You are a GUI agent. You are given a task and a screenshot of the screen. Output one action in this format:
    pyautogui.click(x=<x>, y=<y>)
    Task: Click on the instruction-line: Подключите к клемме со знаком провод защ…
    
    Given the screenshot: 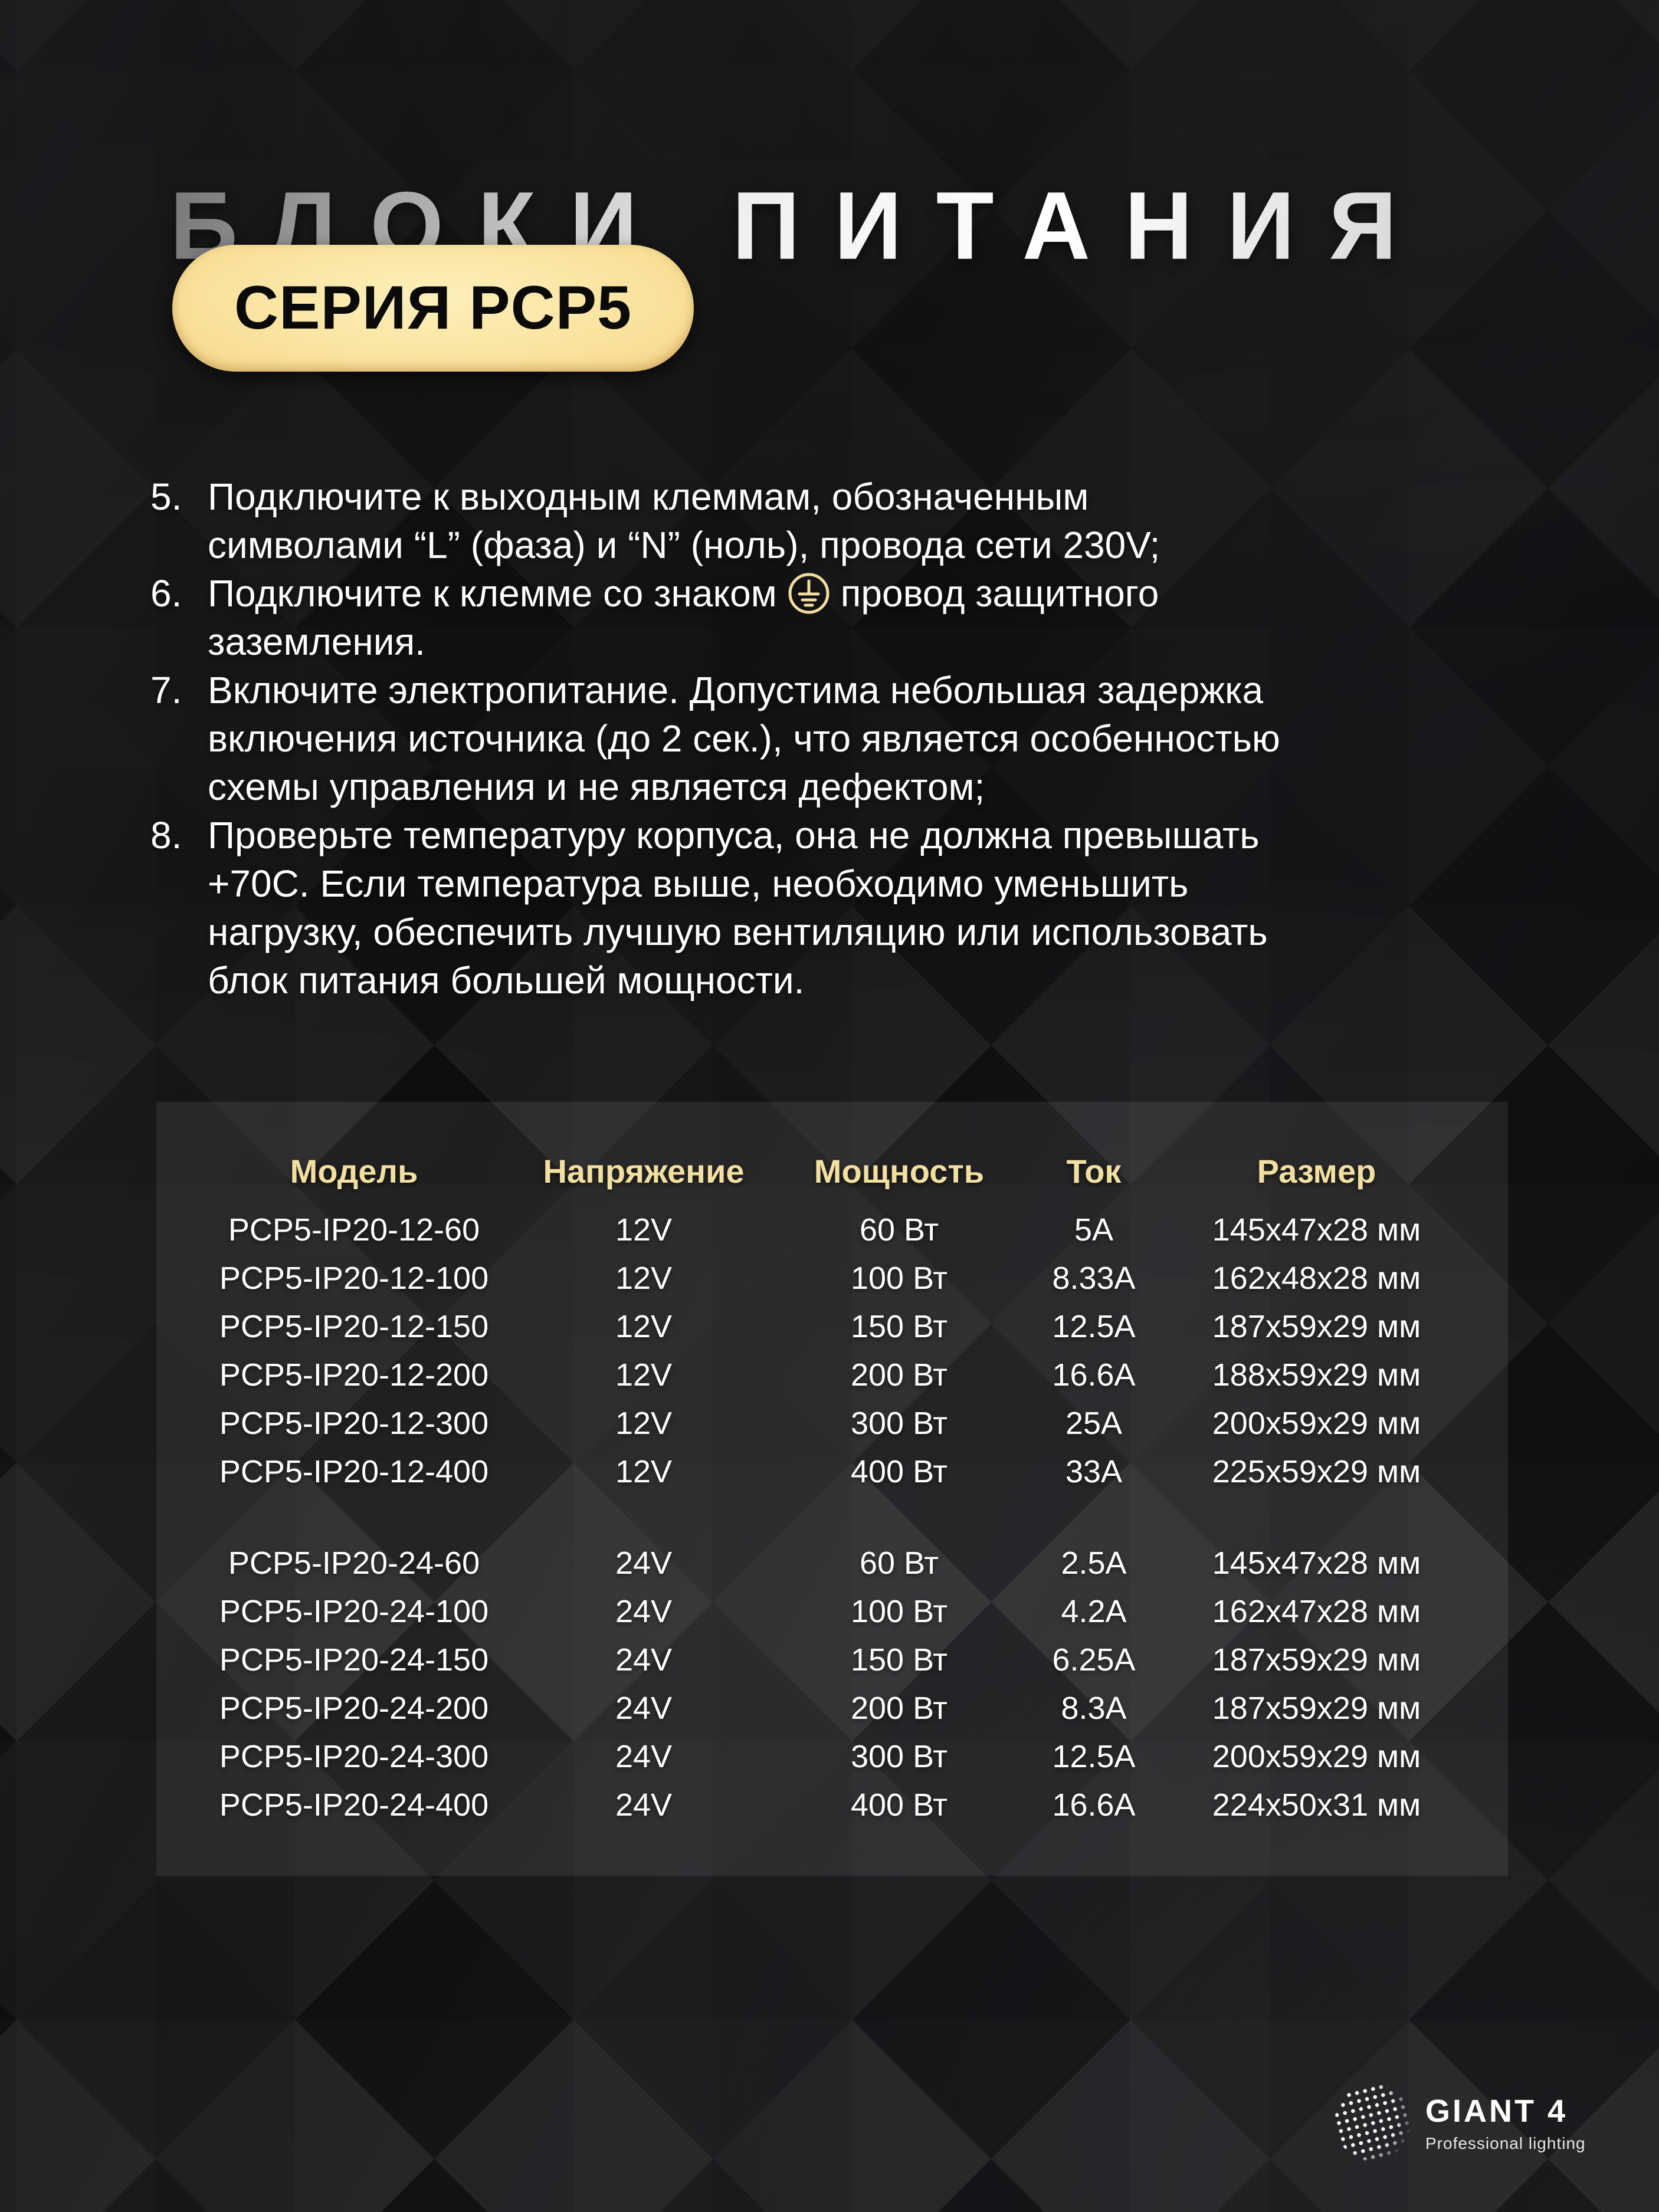 What is the action you would take?
    pyautogui.click(x=887, y=593)
    